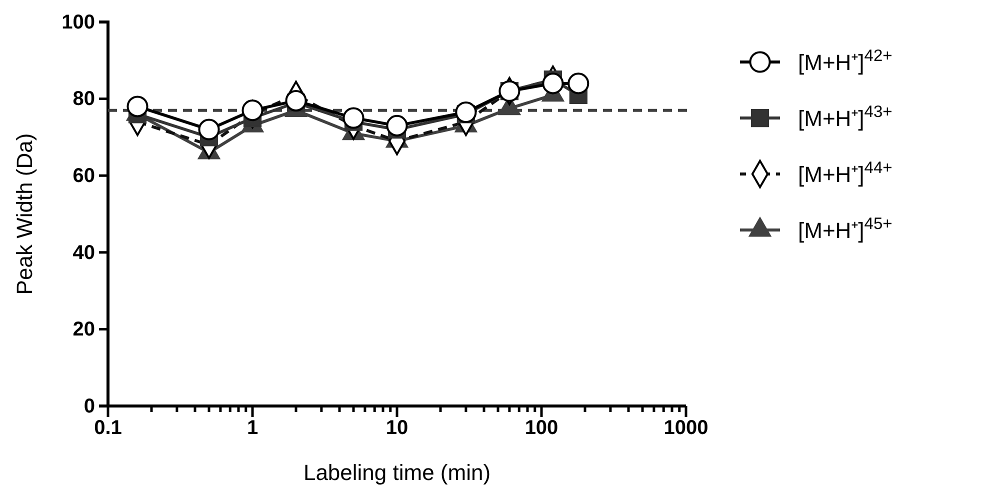  Describe the element at coordinates (83, 329) in the screenshot. I see `y-tick-label: 20` at that location.